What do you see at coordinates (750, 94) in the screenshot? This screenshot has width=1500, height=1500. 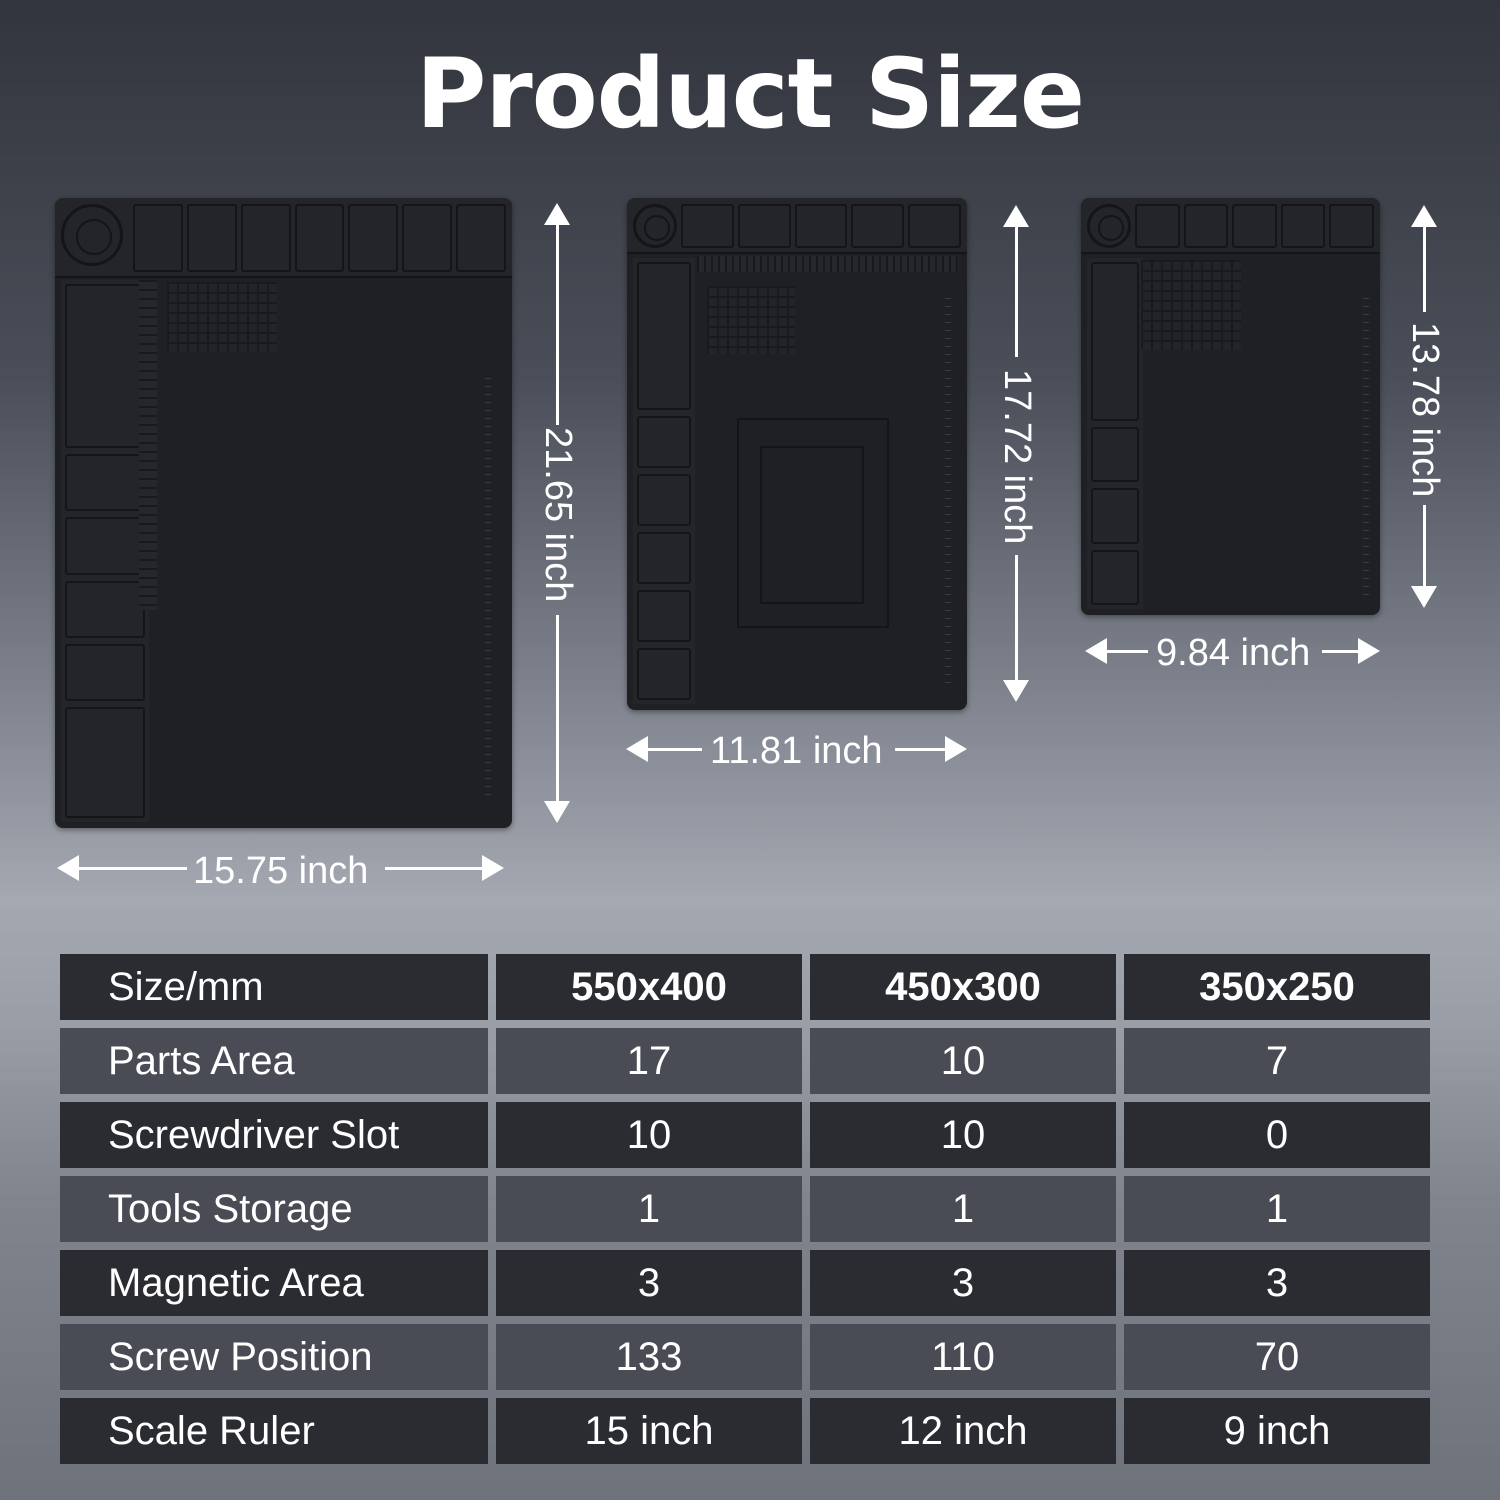 I see `page-title: Product Size` at bounding box center [750, 94].